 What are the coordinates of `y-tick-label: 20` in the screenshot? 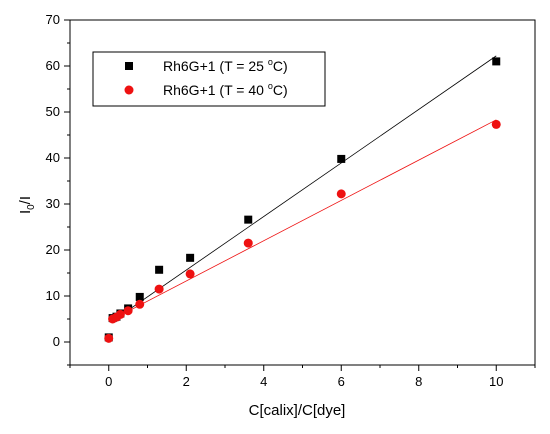 It's located at (53, 249).